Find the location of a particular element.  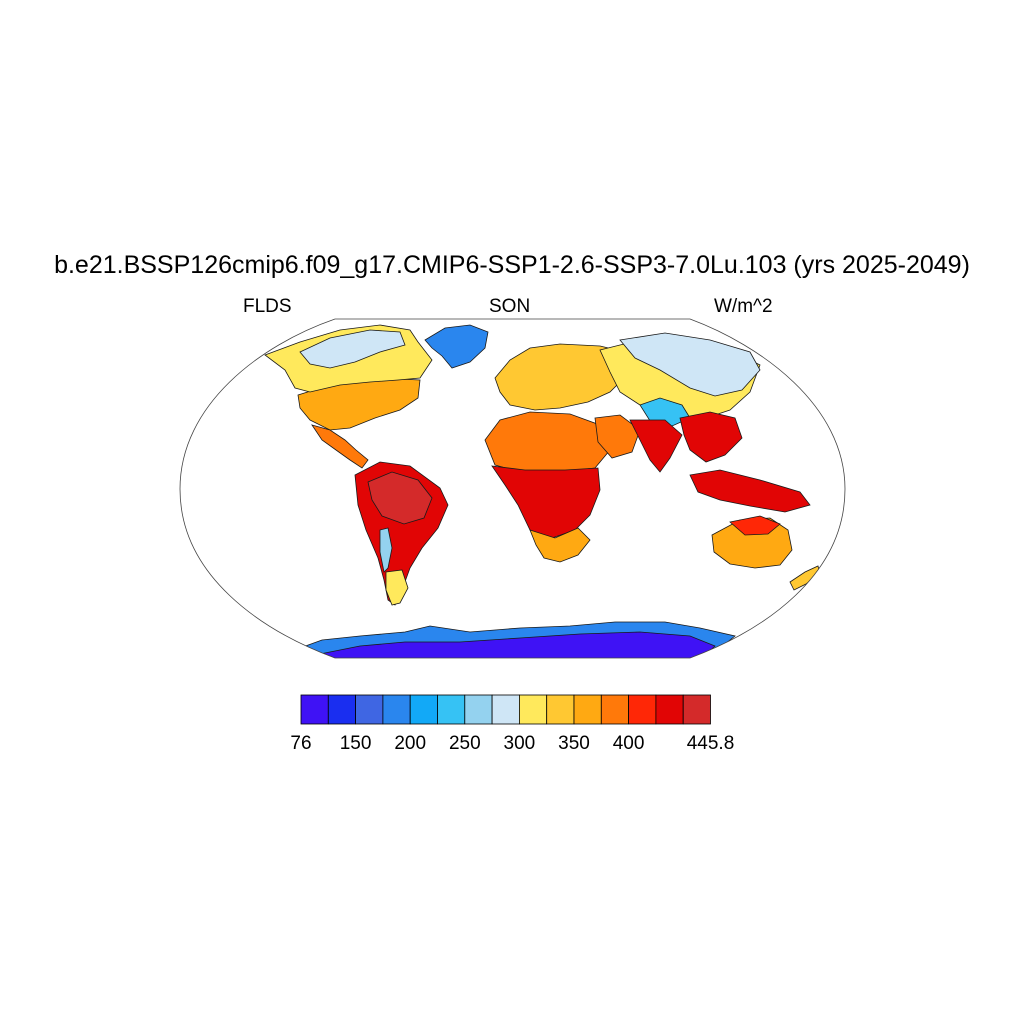

colorbar-tick-label: 250 is located at coordinates (465, 743).